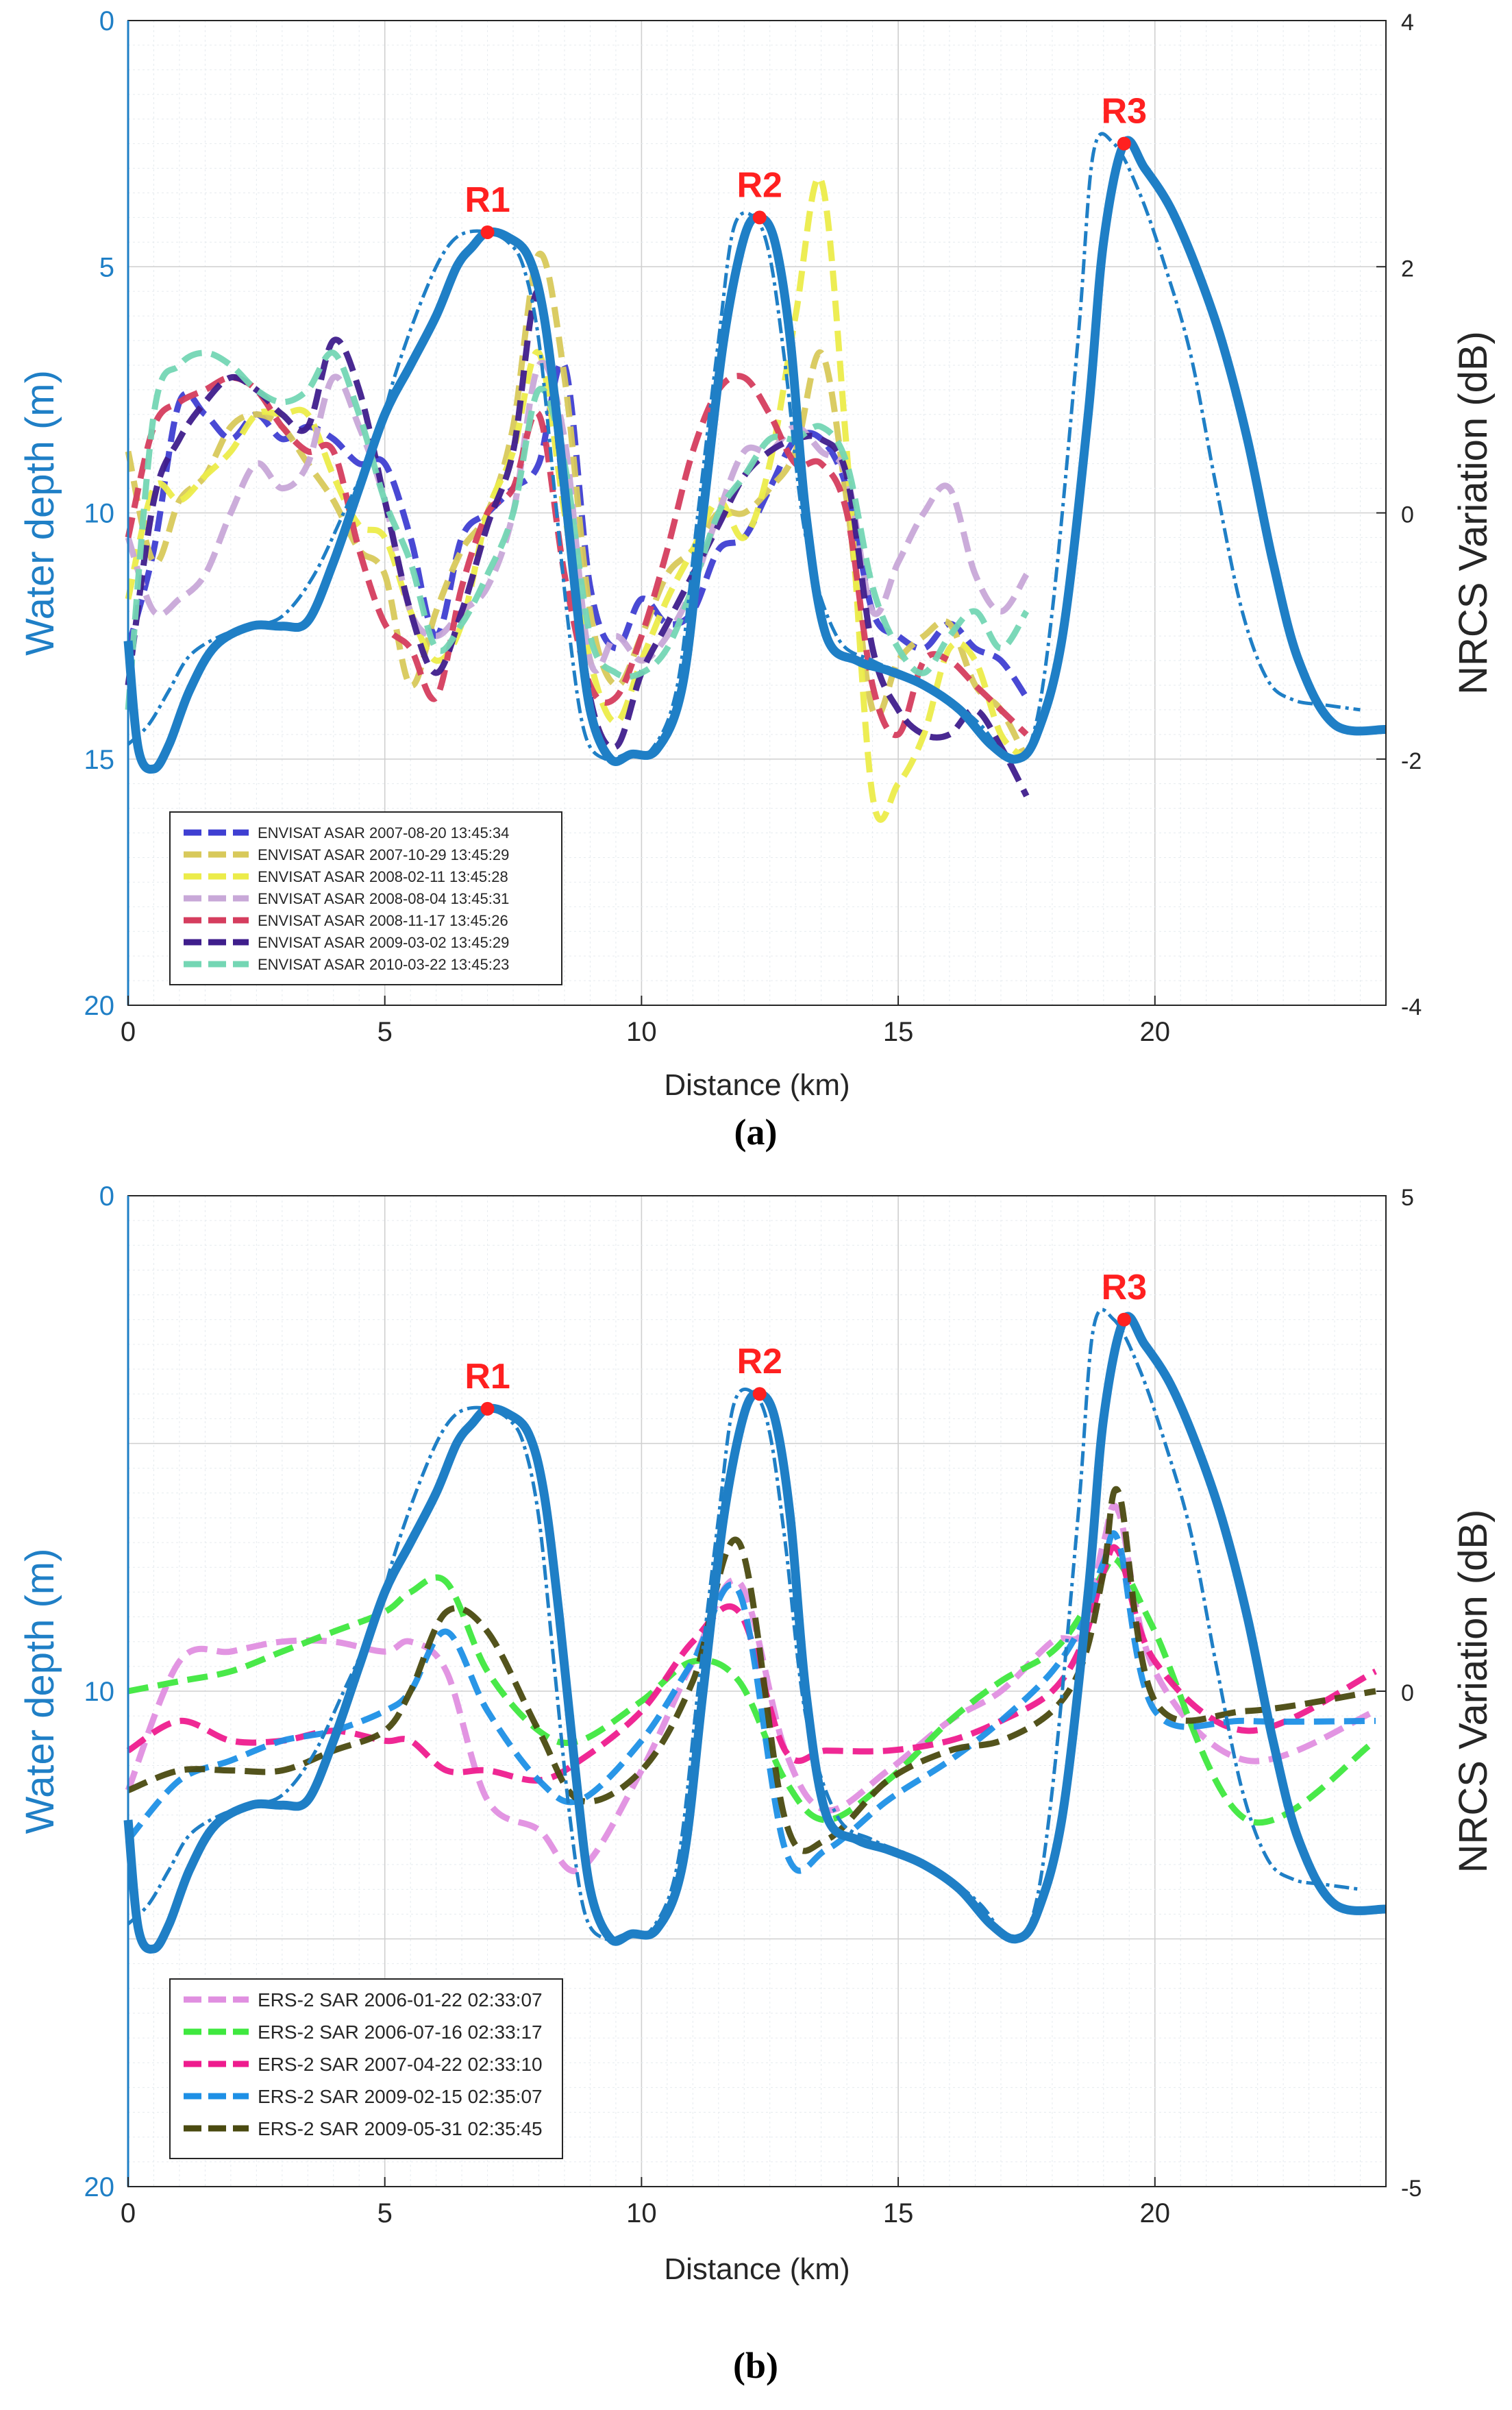  Describe the element at coordinates (384, 854) in the screenshot. I see `legend-entry-1: ENVISAT ASAR 2007-10-29 13:45:29` at that location.